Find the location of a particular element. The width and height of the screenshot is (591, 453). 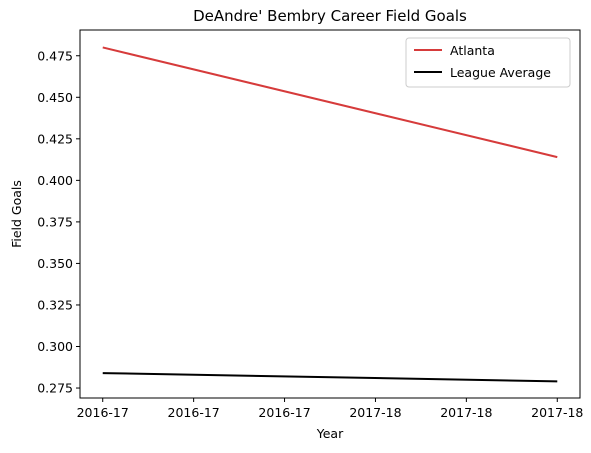

chart-title: DeAndre' Bembry Career Field Goals is located at coordinates (330, 16).